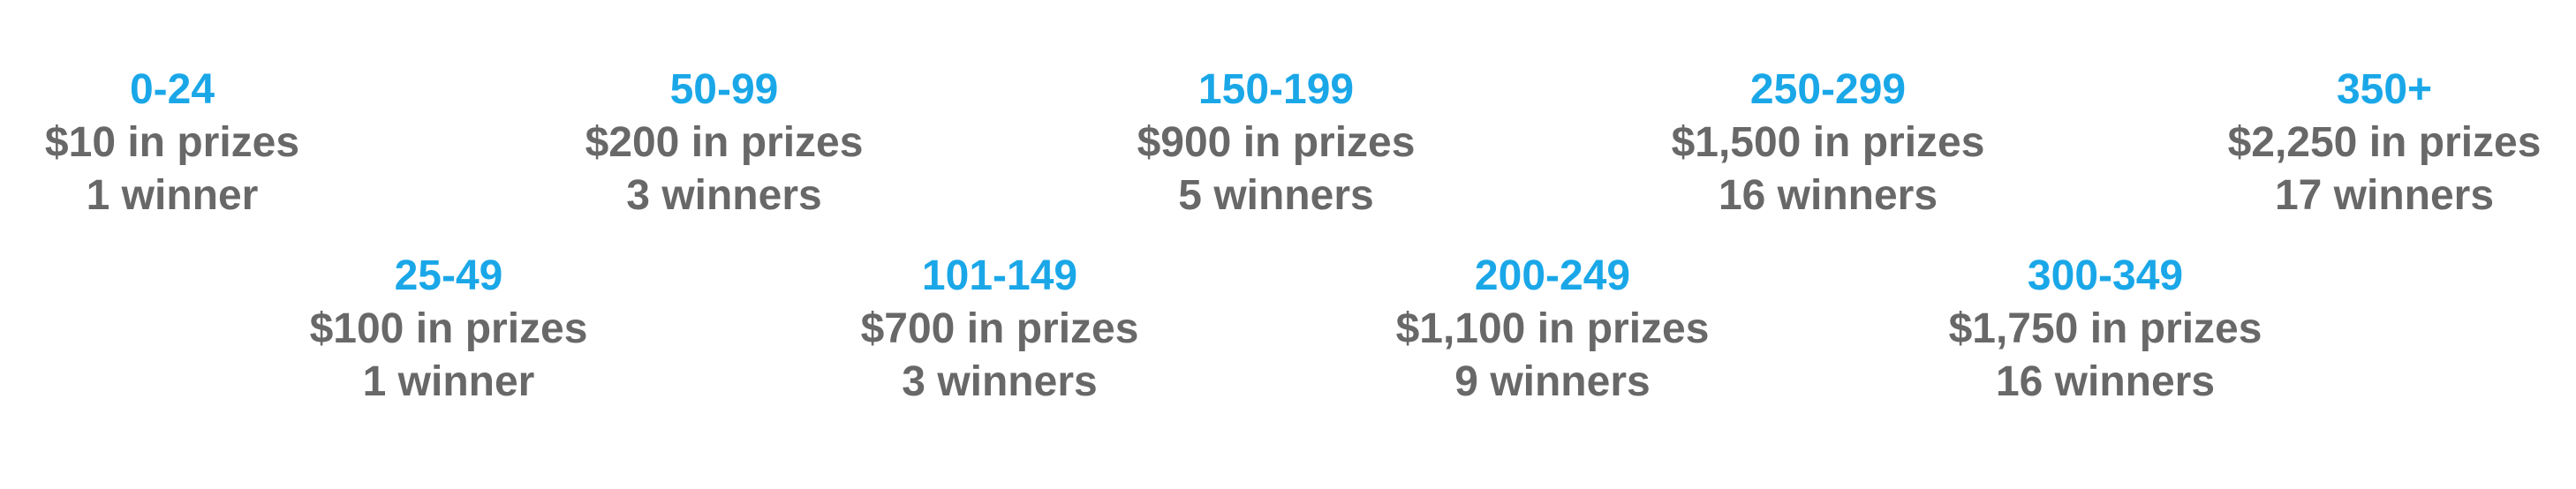 This screenshot has height=489, width=2576. Describe the element at coordinates (2384, 89) in the screenshot. I see `tier-range: 350+` at that location.